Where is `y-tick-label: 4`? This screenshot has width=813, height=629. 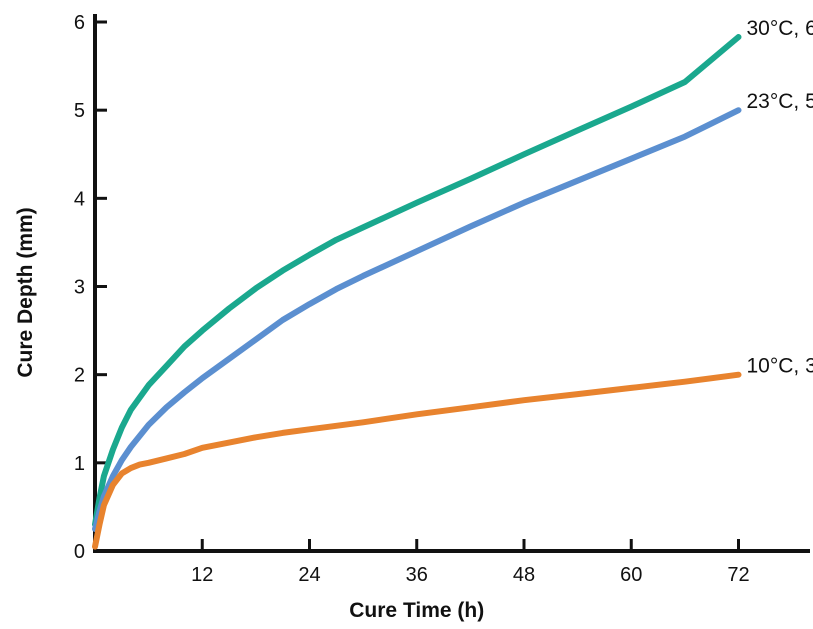 y-tick-label: 4 is located at coordinates (79, 199).